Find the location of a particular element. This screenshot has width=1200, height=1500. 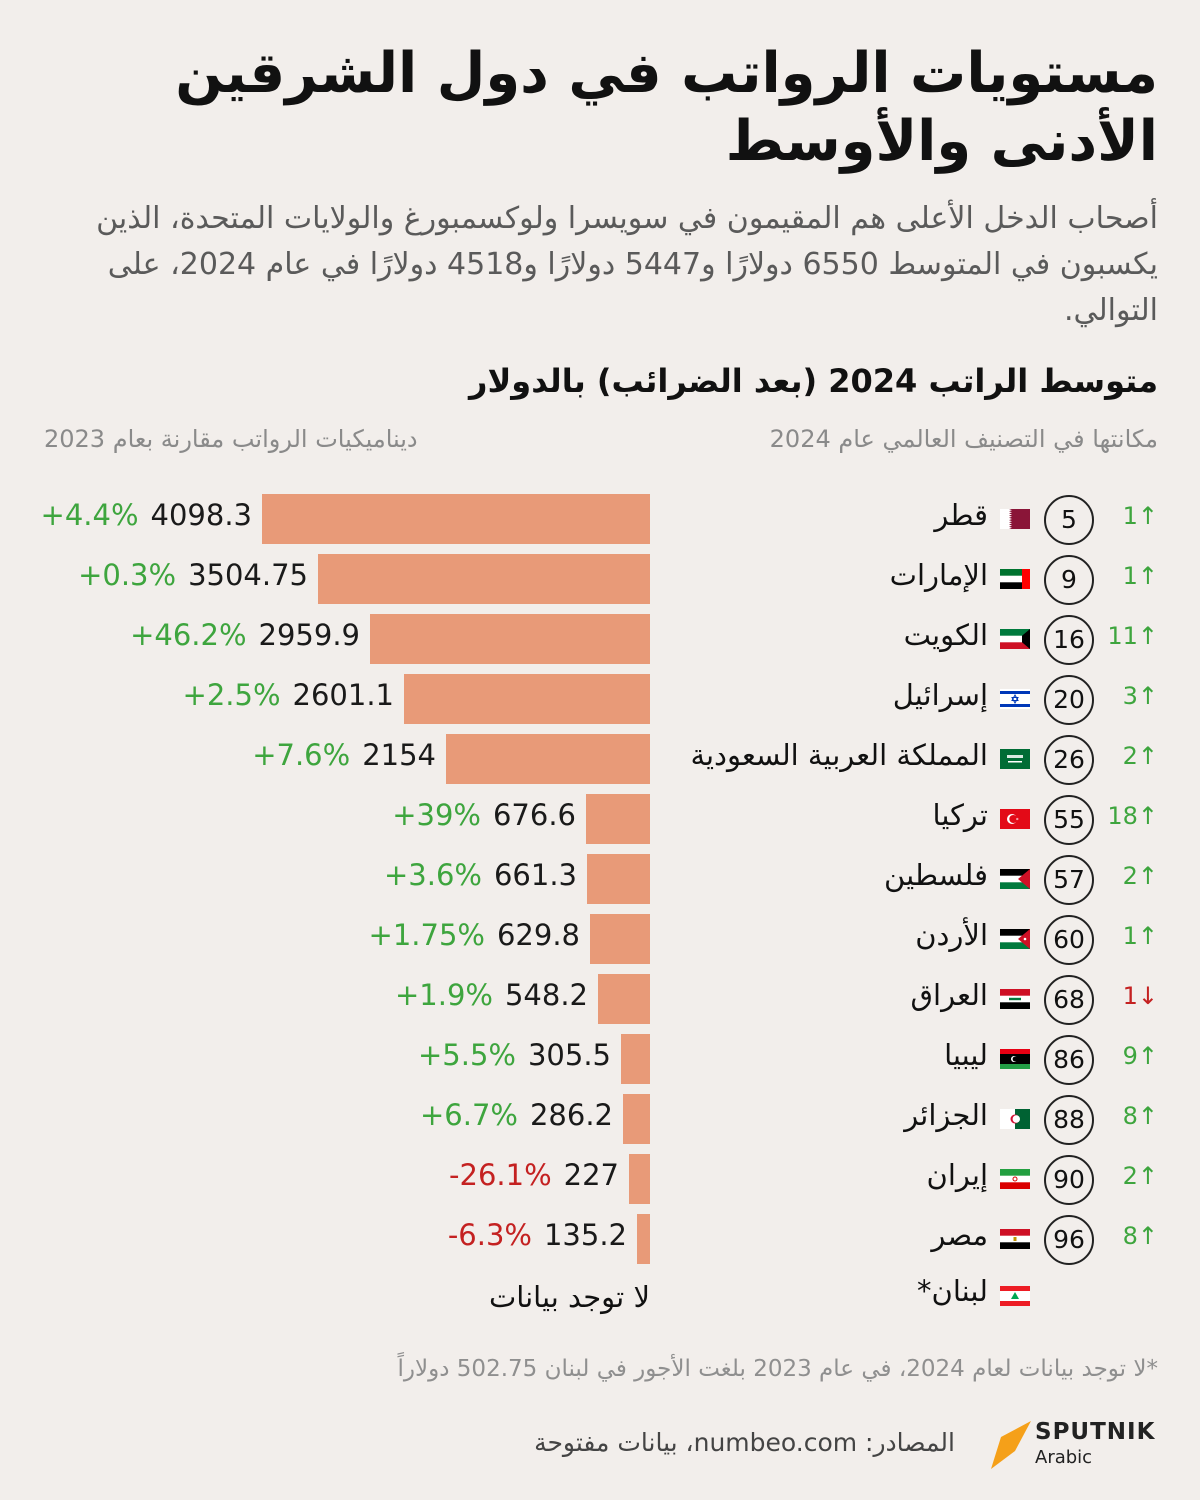

chart-row-algeria: +6.7% 286.2 الجزائر 88 8↑ is located at coordinates (600, 1124).